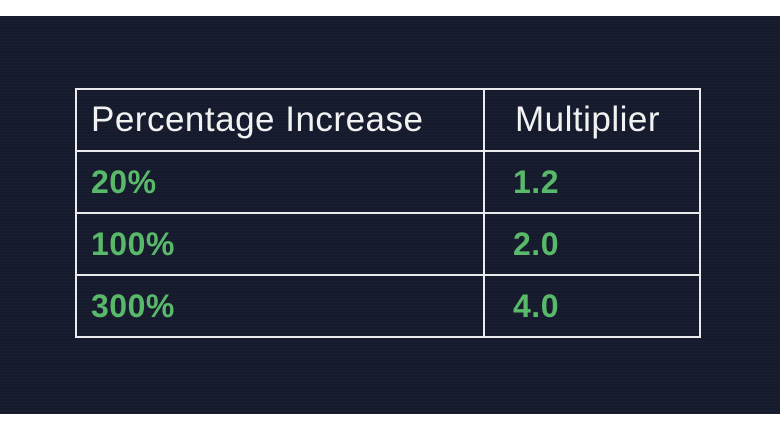  What do you see at coordinates (592, 120) in the screenshot?
I see `header-multiplier: Multiplier` at bounding box center [592, 120].